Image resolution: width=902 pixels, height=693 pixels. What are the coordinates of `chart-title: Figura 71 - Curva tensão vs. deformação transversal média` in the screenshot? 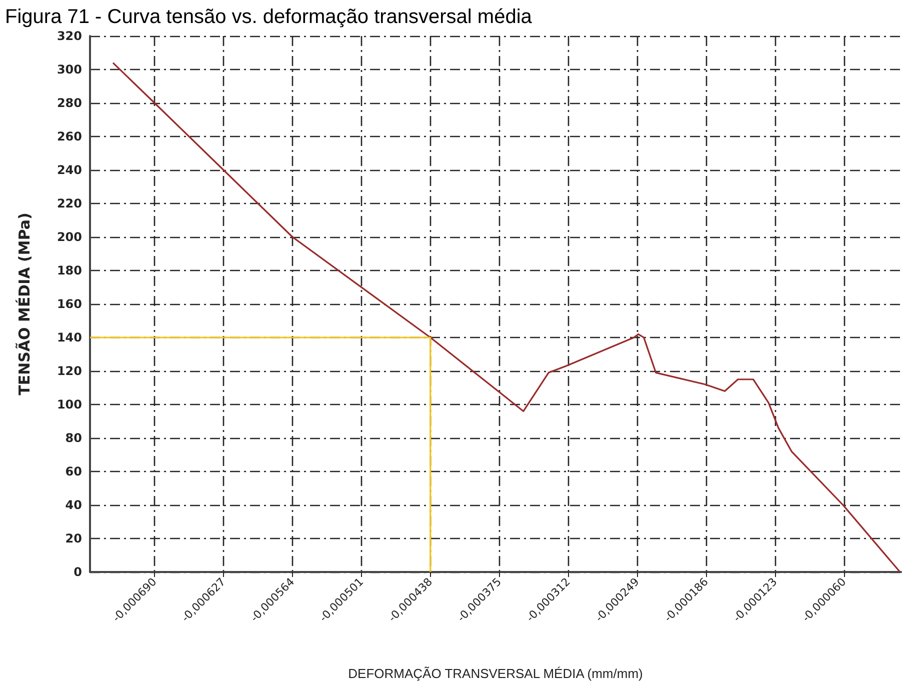 It's located at (269, 17).